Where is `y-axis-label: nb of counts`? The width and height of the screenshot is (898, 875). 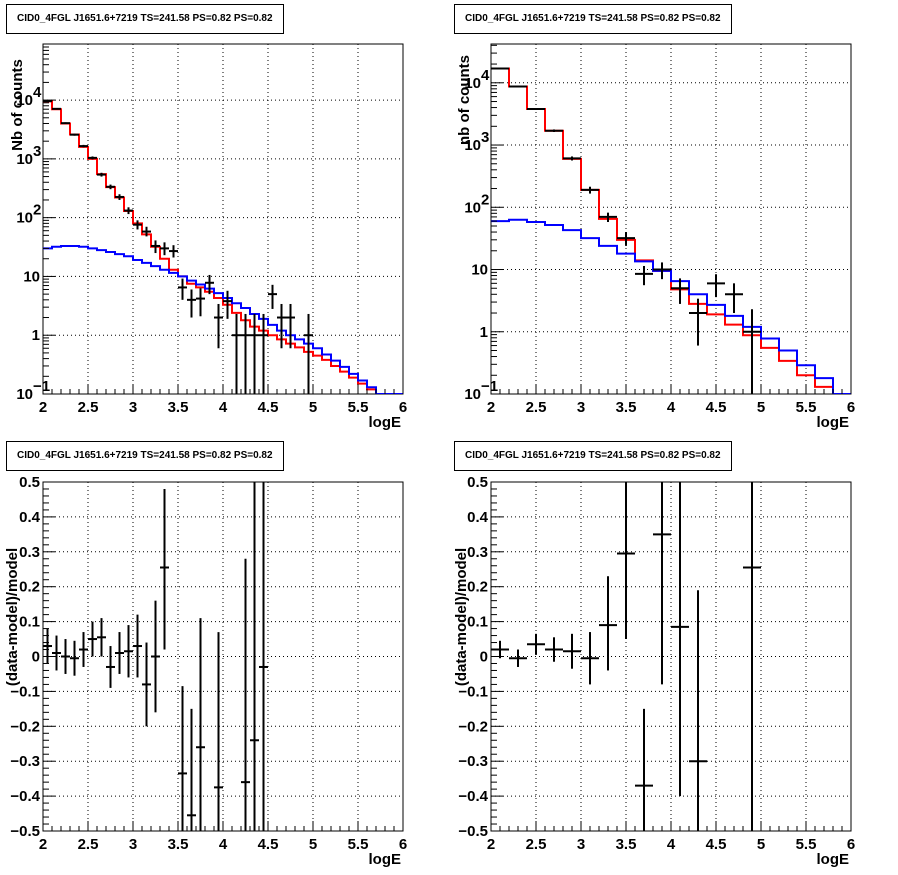 y-axis-label: nb of counts is located at coordinates (464, 100).